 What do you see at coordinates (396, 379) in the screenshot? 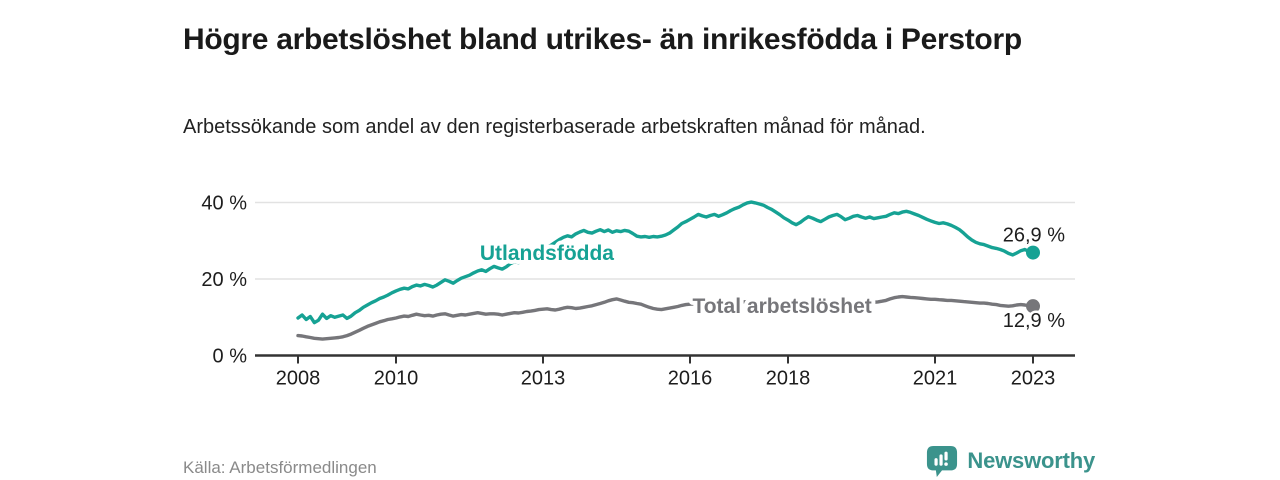
I see `x-axis-tick-label: 2010` at bounding box center [396, 379].